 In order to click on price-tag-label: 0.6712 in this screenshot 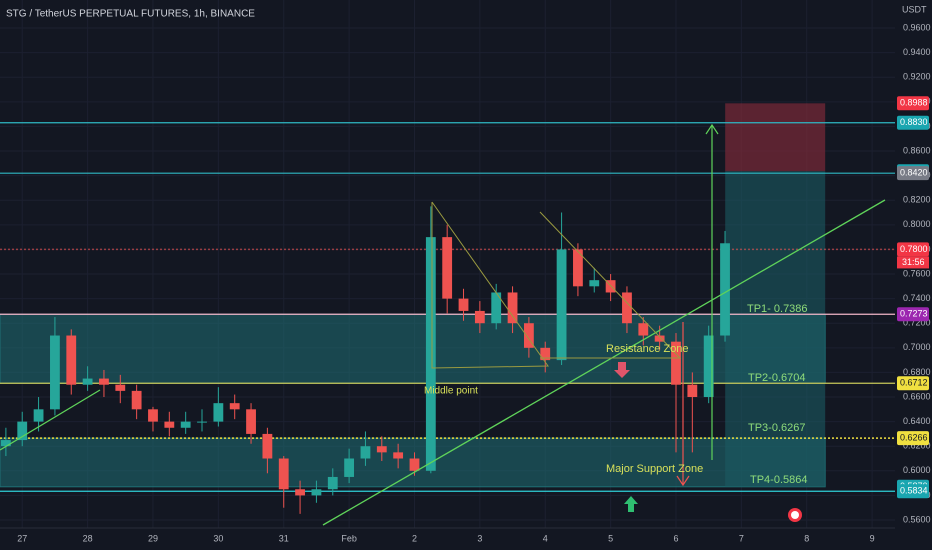, I will do `click(914, 383)`.